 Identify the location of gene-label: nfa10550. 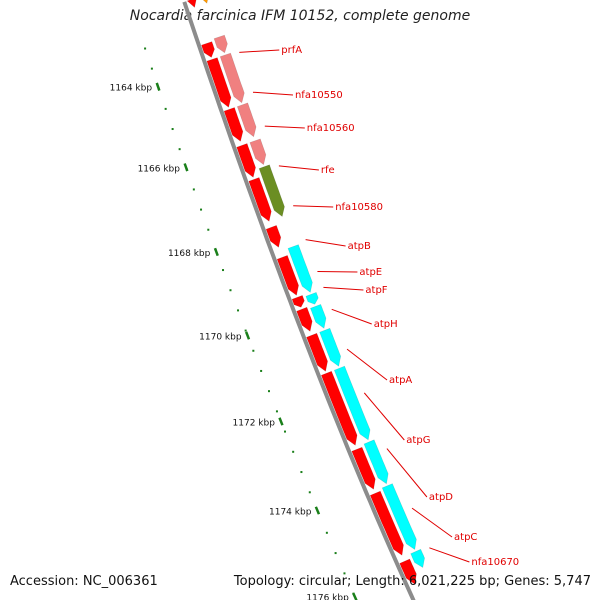
(319, 95).